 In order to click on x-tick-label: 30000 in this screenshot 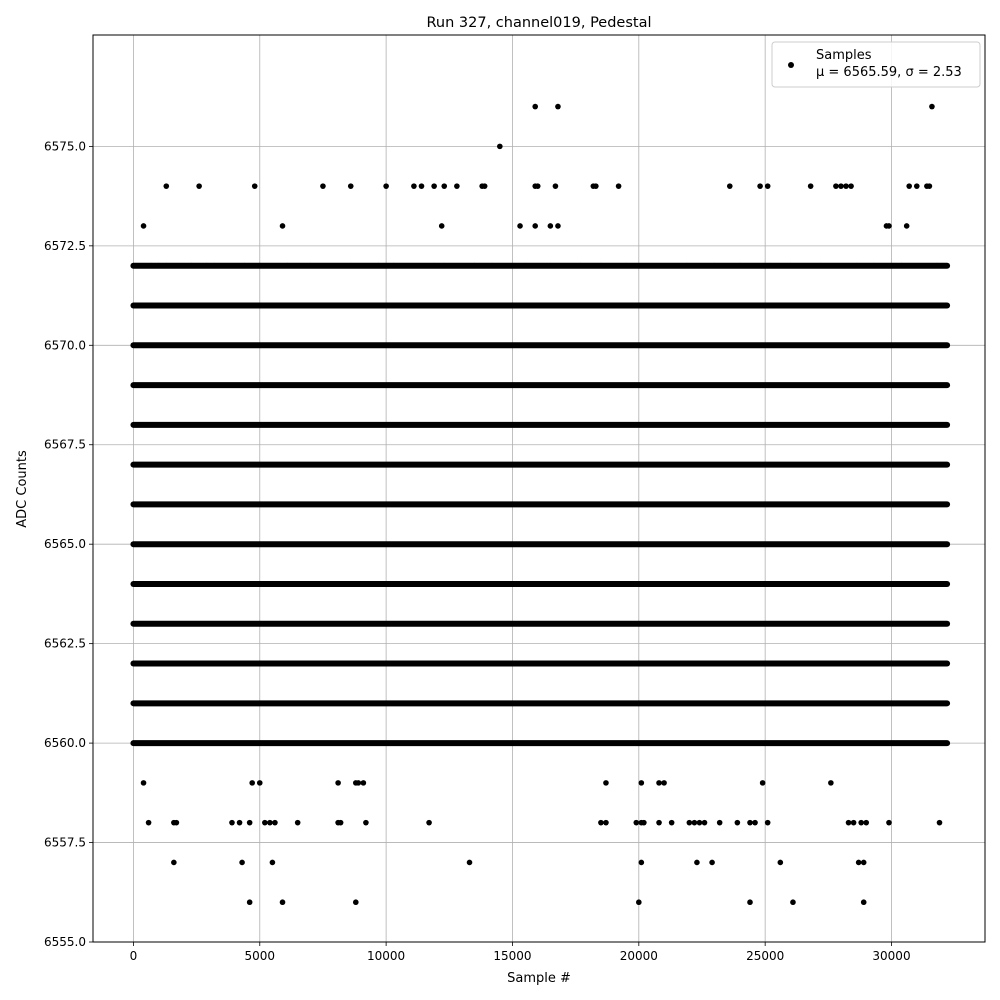, I will do `click(891, 956)`.